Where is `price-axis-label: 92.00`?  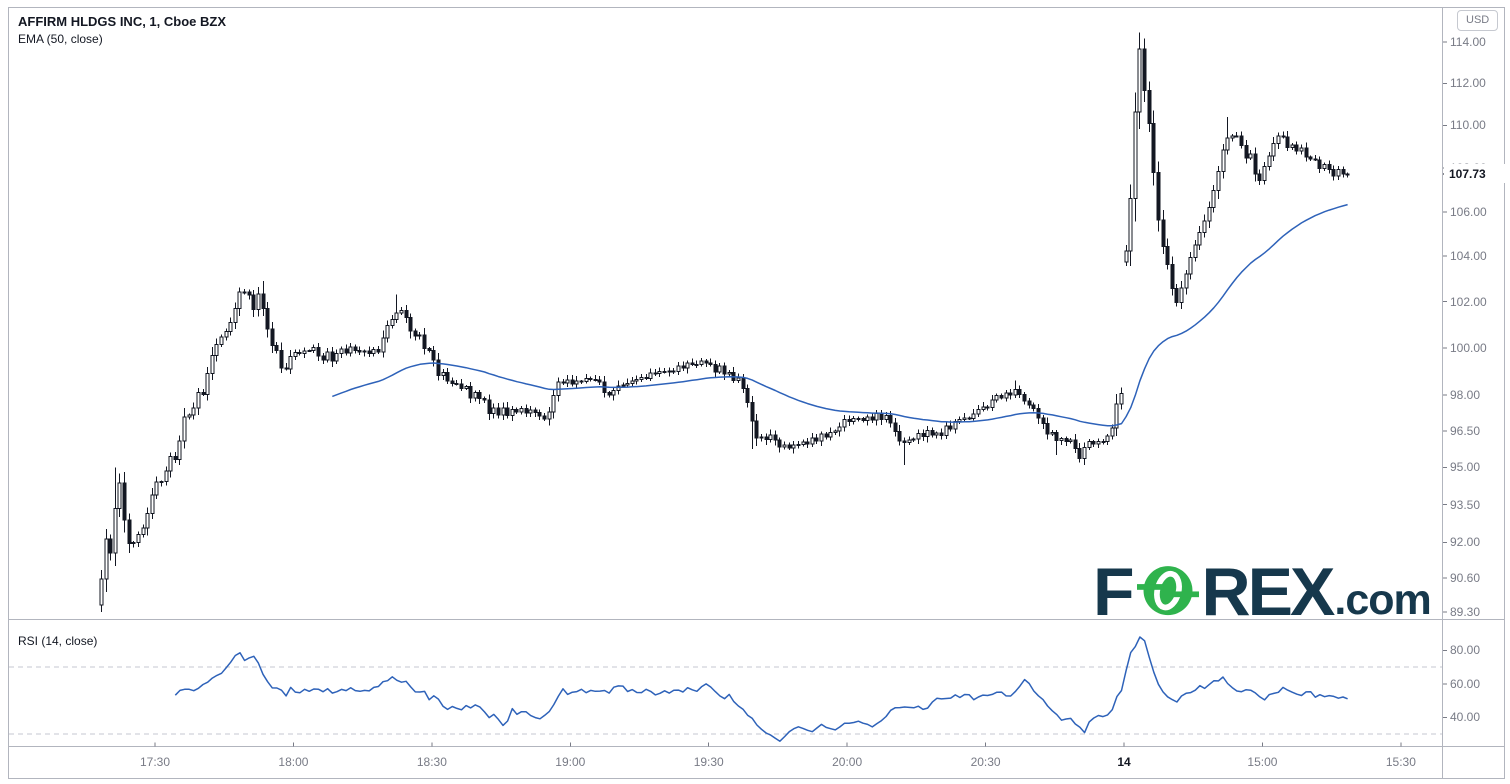
price-axis-label: 92.00 is located at coordinates (1465, 542).